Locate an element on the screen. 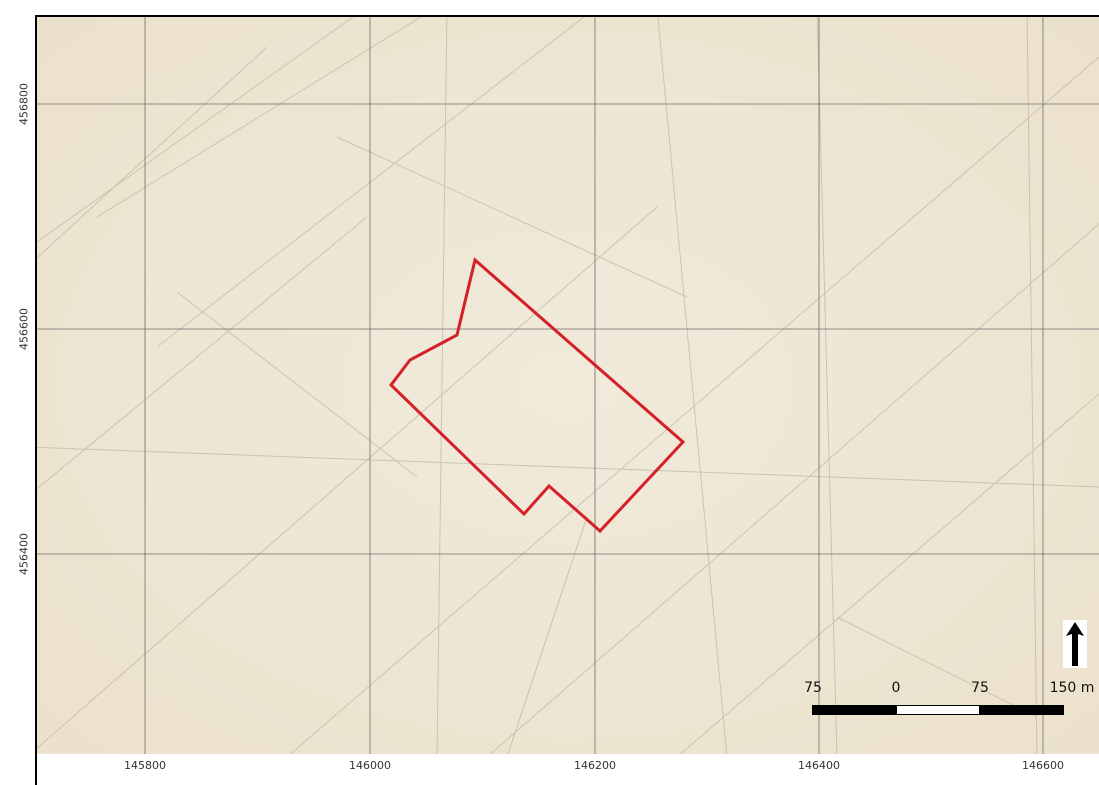 The height and width of the screenshot is (785, 1099). easting-label: 146000 is located at coordinates (370, 765).